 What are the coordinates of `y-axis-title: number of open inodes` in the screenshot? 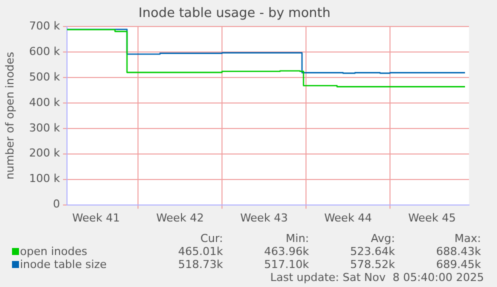 It's located at (9, 116).